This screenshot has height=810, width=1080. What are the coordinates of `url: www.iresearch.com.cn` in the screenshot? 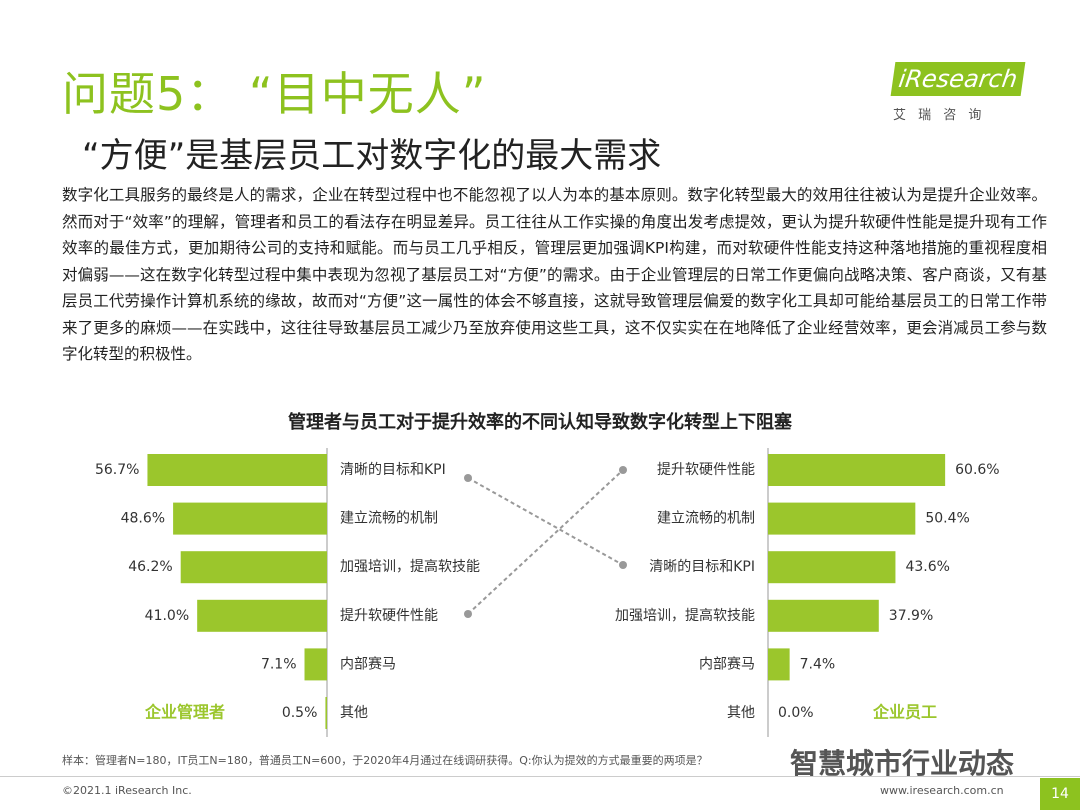 It's located at (942, 790).